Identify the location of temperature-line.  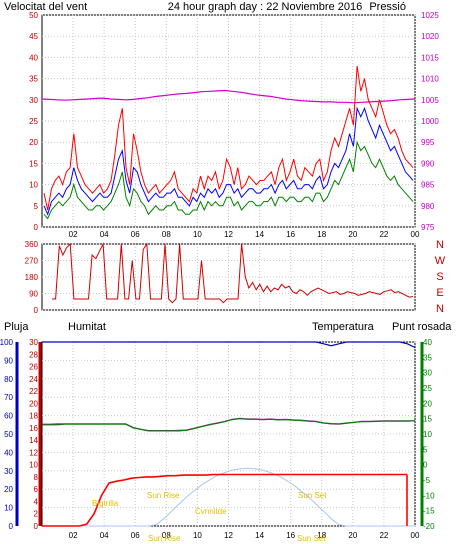
(229, 425).